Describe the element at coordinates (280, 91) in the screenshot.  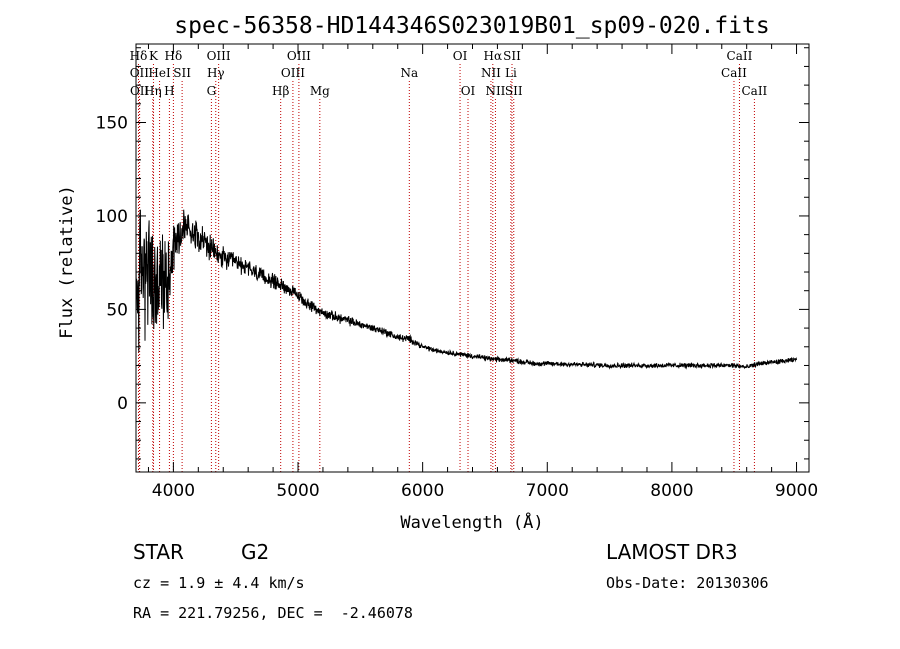
I see `spectral-line-label: Hβ` at that location.